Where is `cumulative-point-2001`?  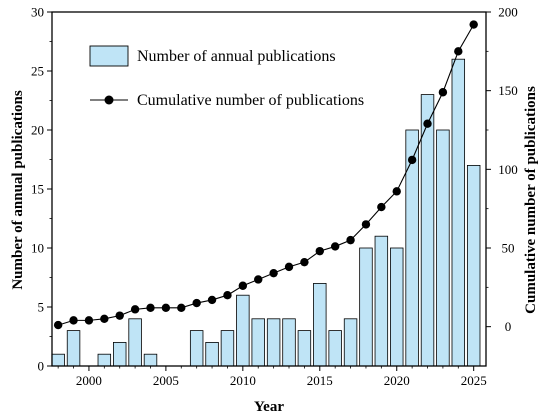
cumulative-point-2001 is located at coordinates (104, 318).